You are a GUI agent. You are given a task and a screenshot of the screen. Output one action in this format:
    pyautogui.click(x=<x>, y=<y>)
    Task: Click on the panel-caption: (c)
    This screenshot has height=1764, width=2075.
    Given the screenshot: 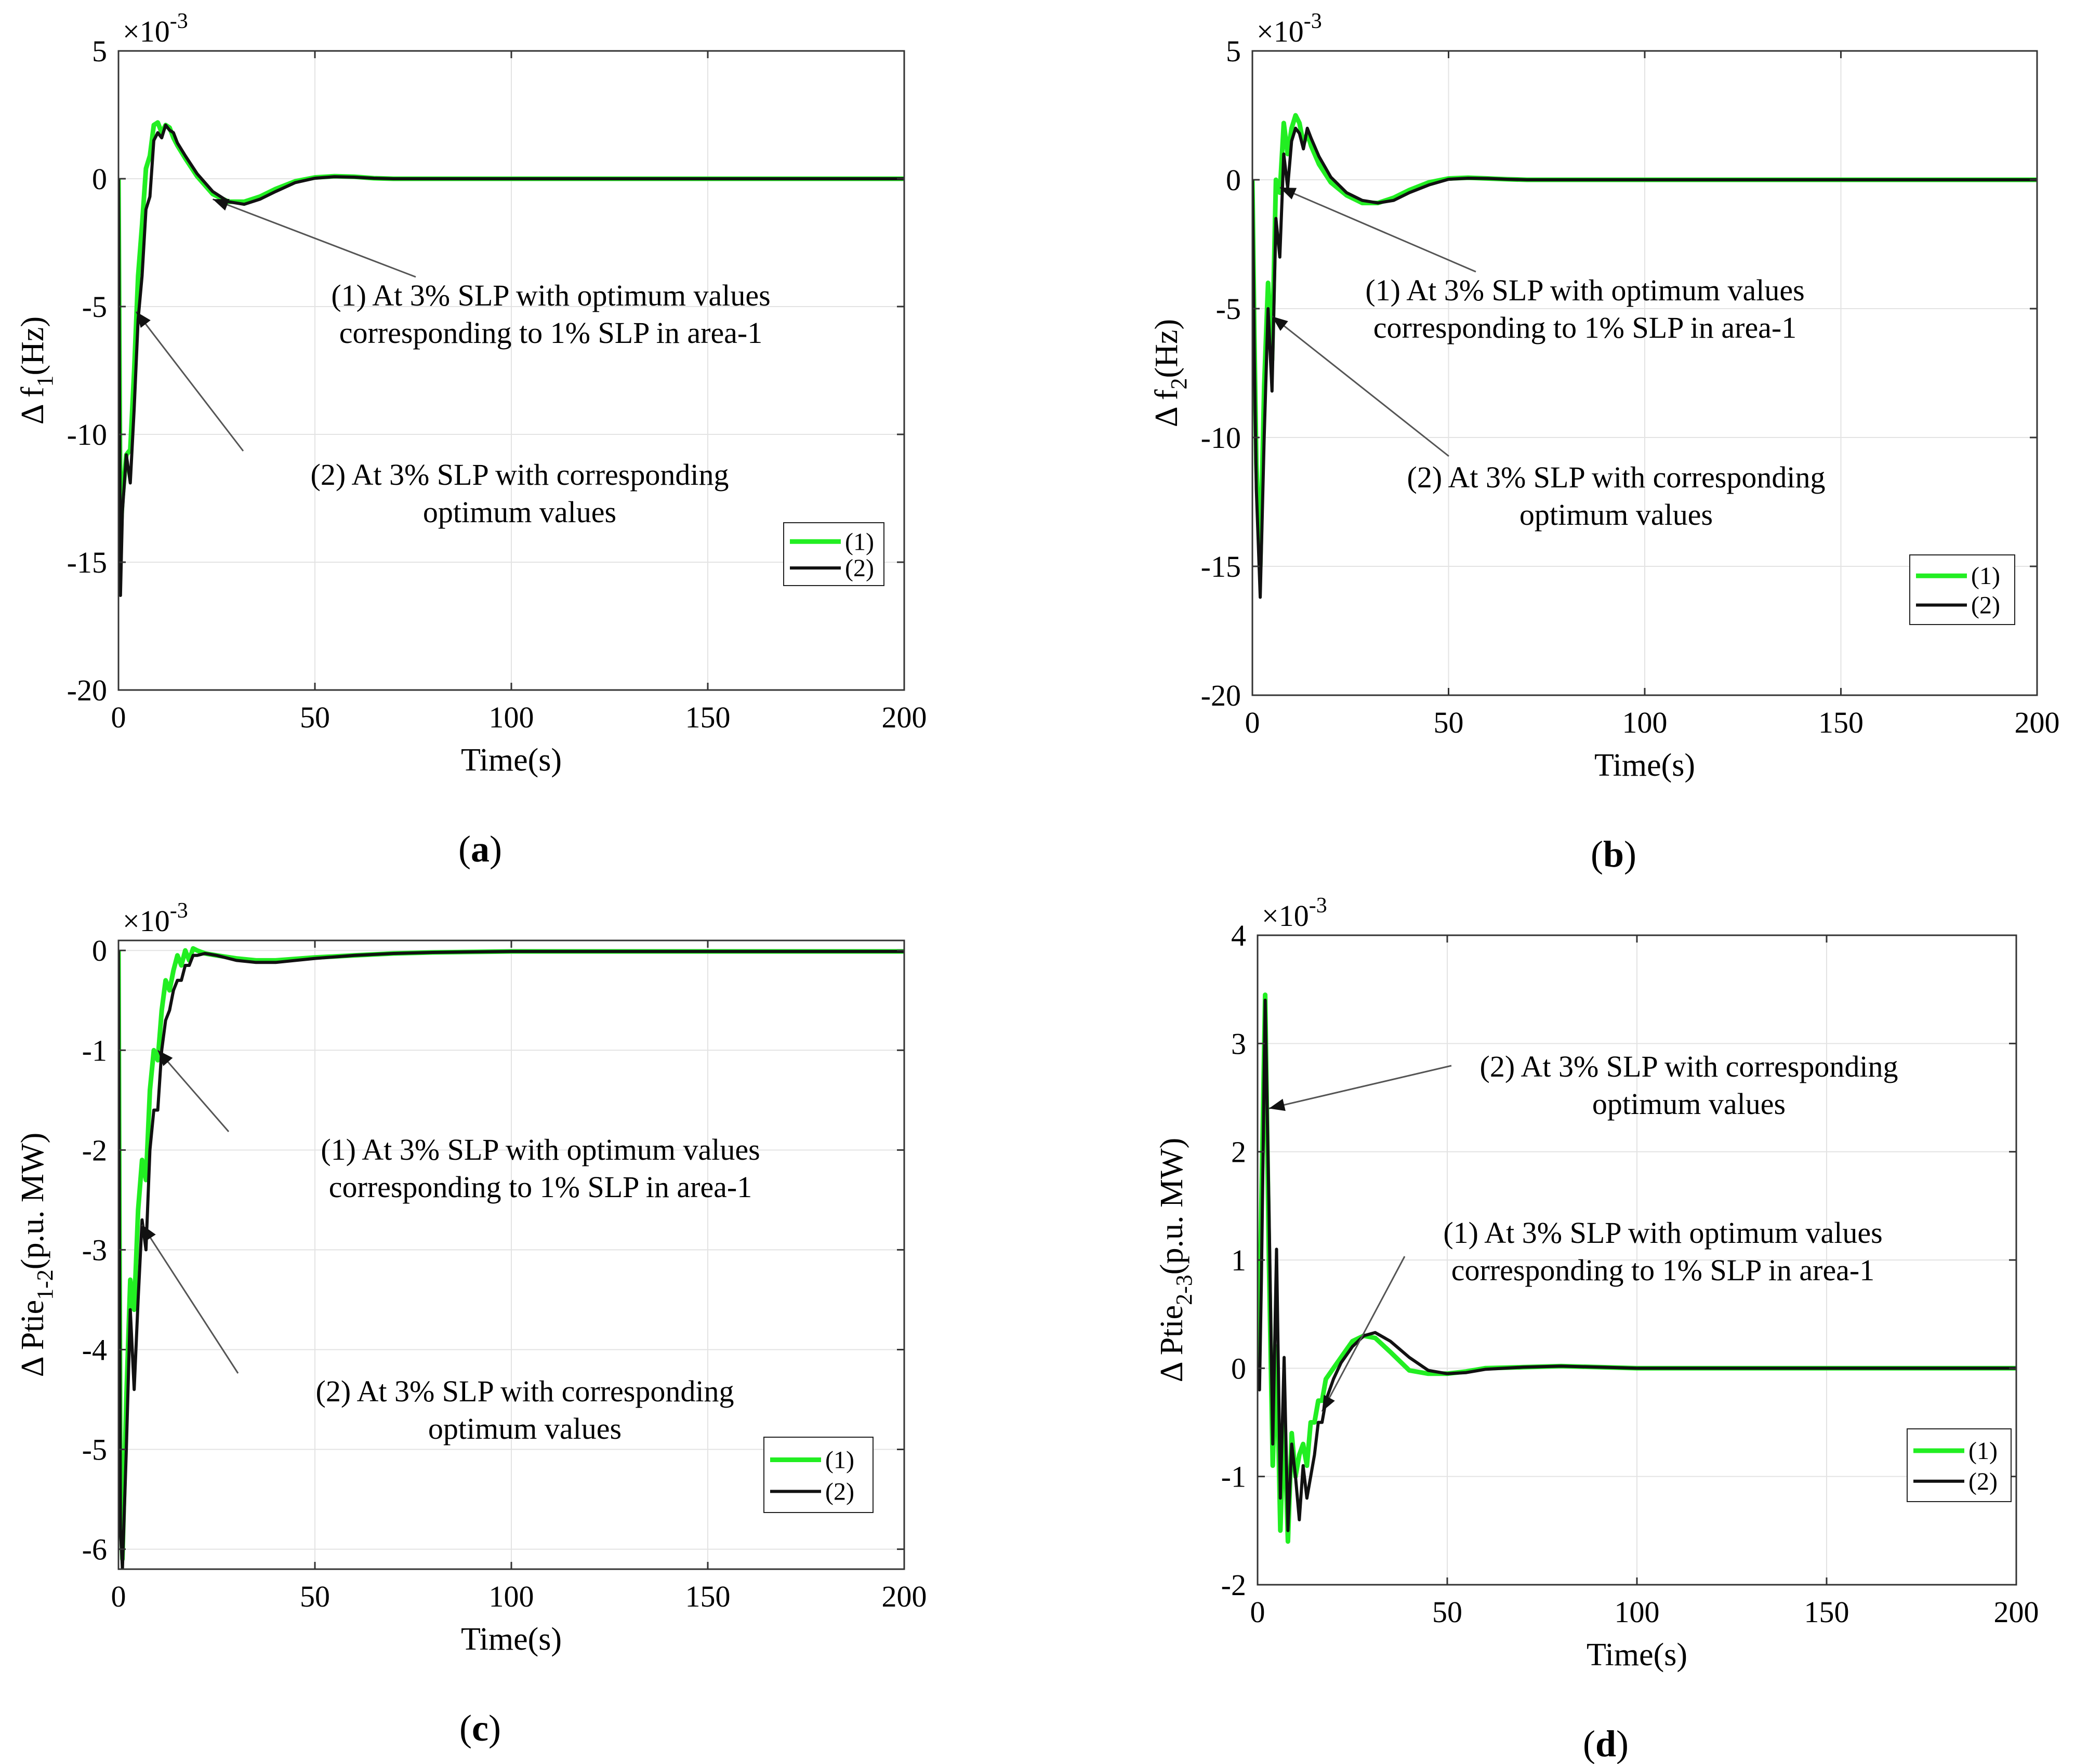 What is the action you would take?
    pyautogui.click(x=480, y=1728)
    